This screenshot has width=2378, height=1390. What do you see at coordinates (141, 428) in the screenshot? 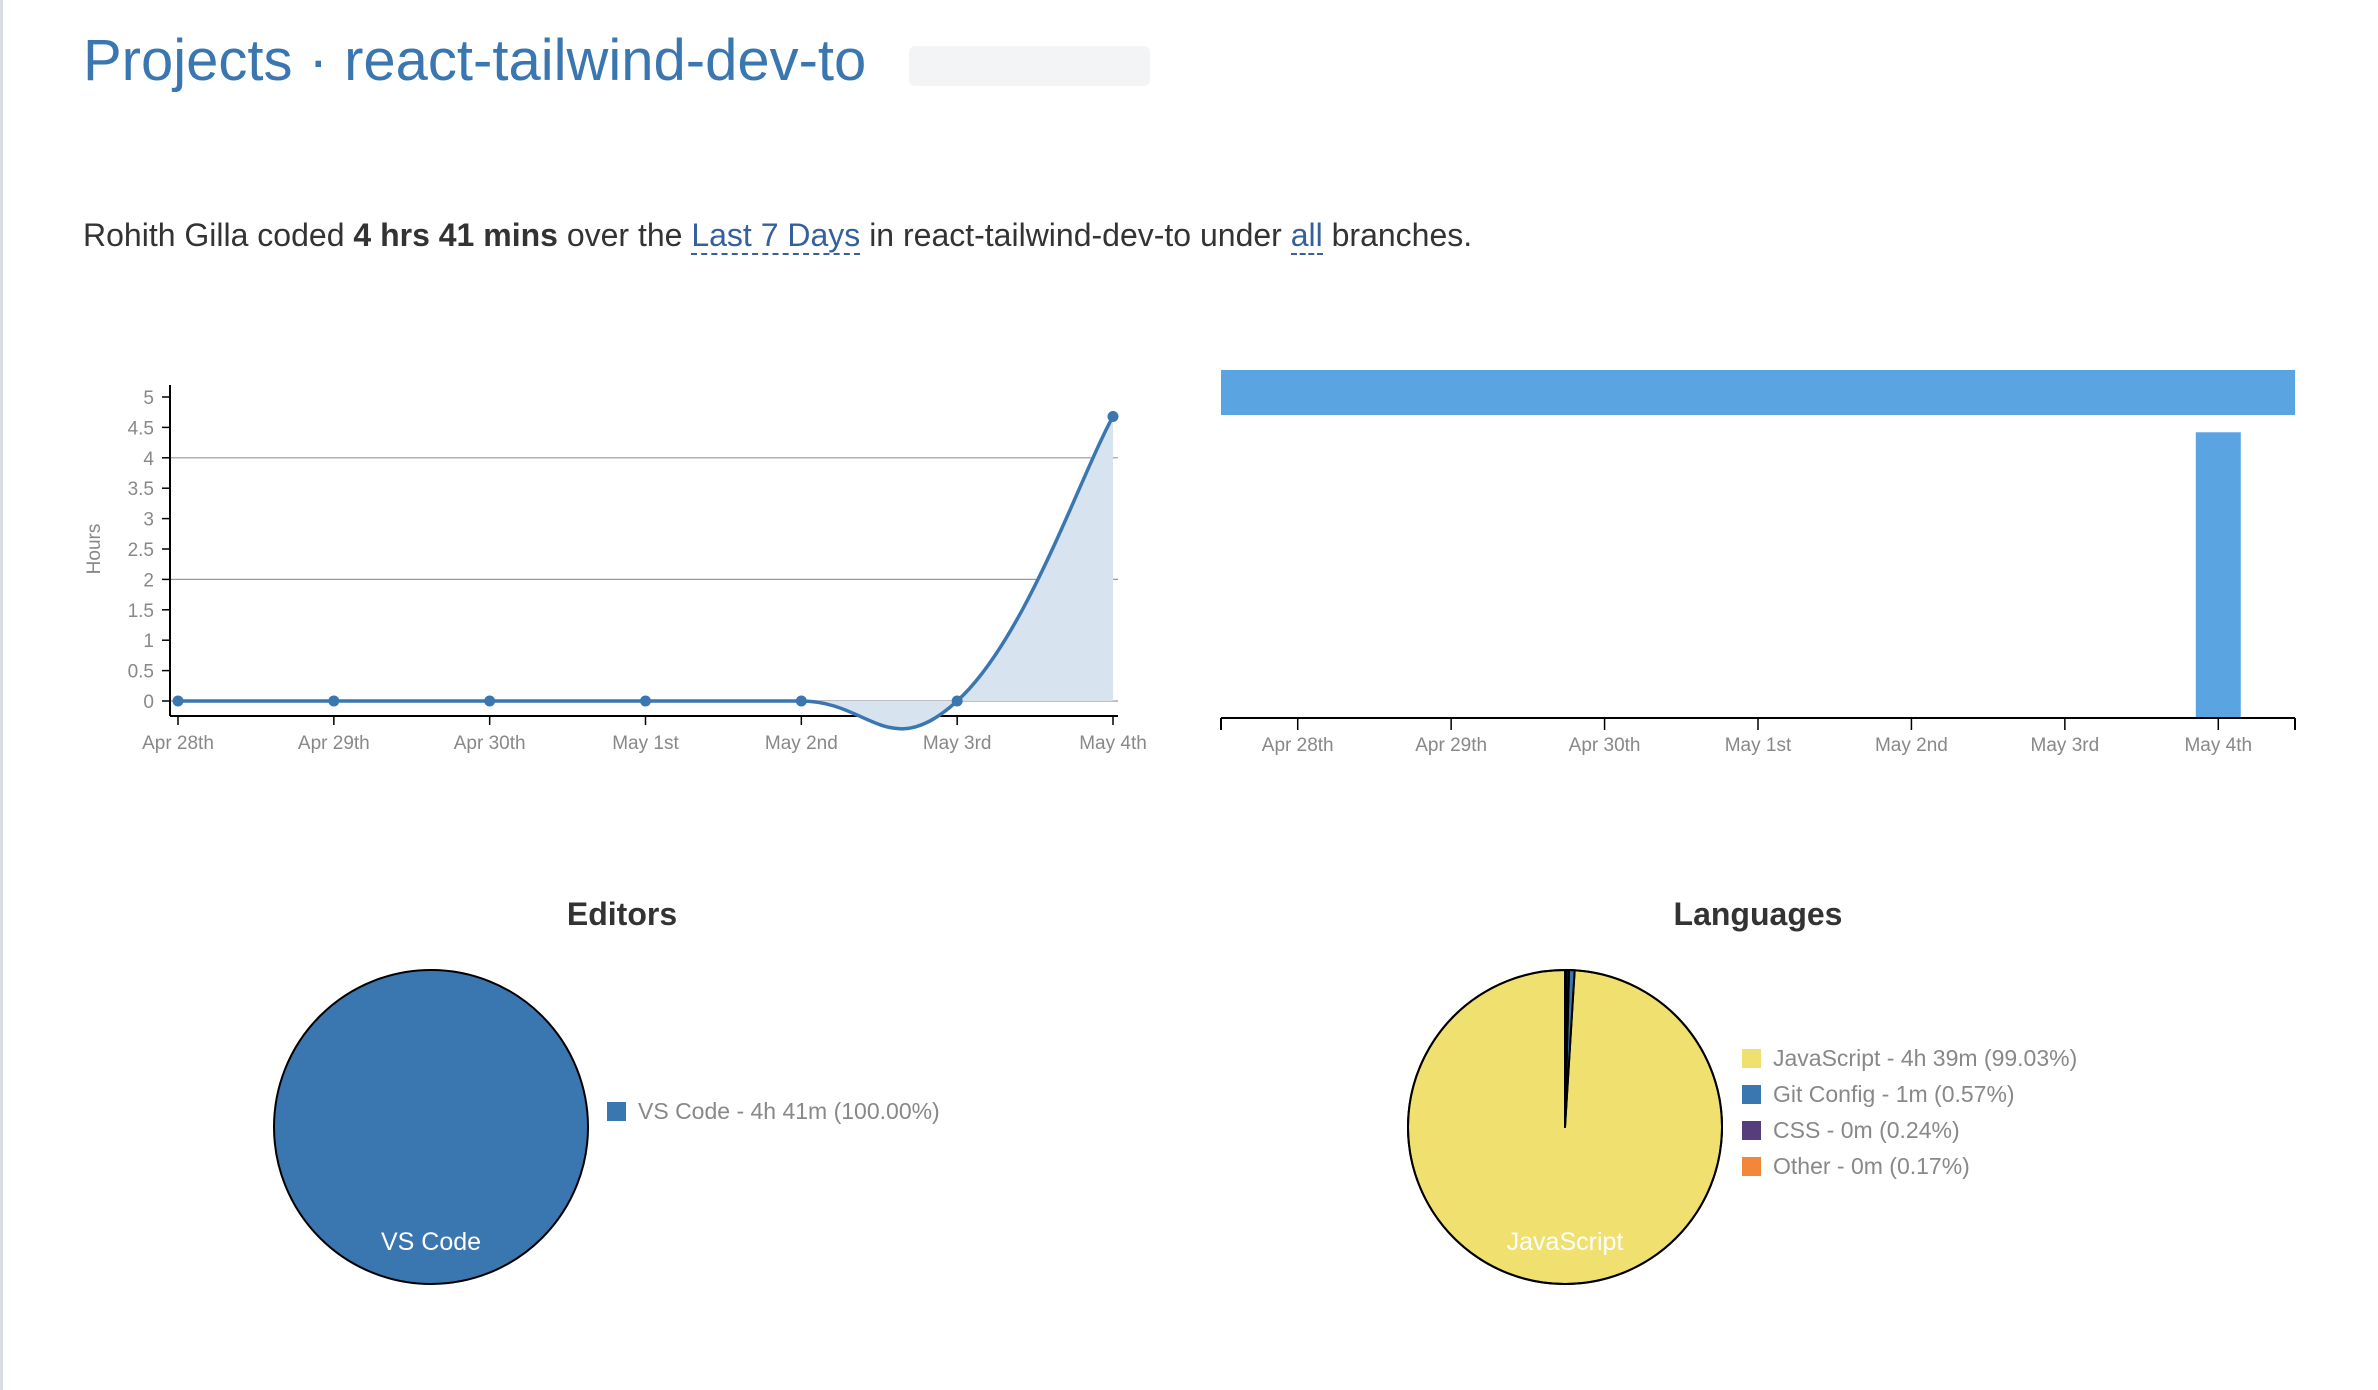
I see `y-tick-label: 4.5` at bounding box center [141, 428].